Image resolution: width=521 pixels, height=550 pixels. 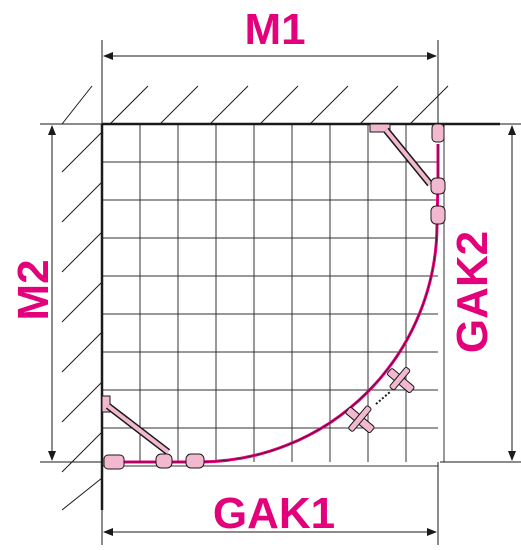 I want to click on label-m1: M1, so click(x=274, y=29).